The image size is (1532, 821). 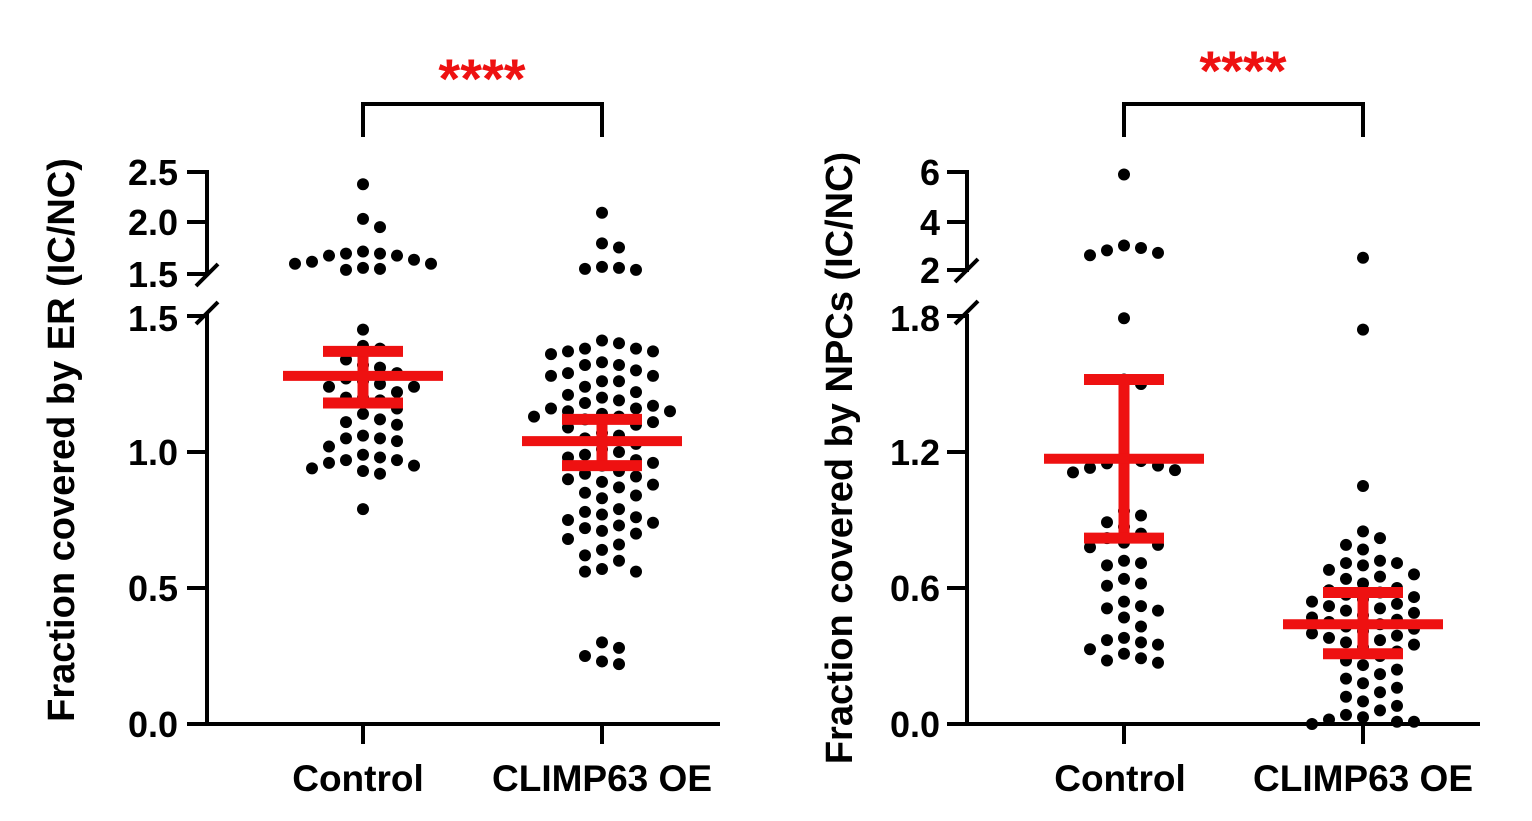 What do you see at coordinates (153, 452) in the screenshot?
I see `y-tick-label: 1.0` at bounding box center [153, 452].